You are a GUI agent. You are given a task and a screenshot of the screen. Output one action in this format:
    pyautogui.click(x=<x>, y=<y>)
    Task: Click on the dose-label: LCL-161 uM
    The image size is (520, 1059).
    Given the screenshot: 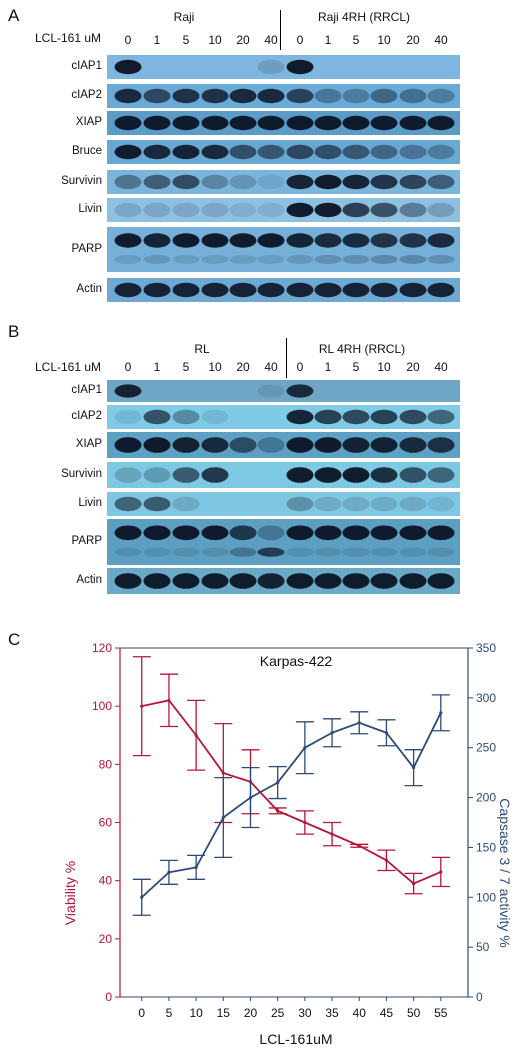 What is the action you would take?
    pyautogui.click(x=68, y=38)
    